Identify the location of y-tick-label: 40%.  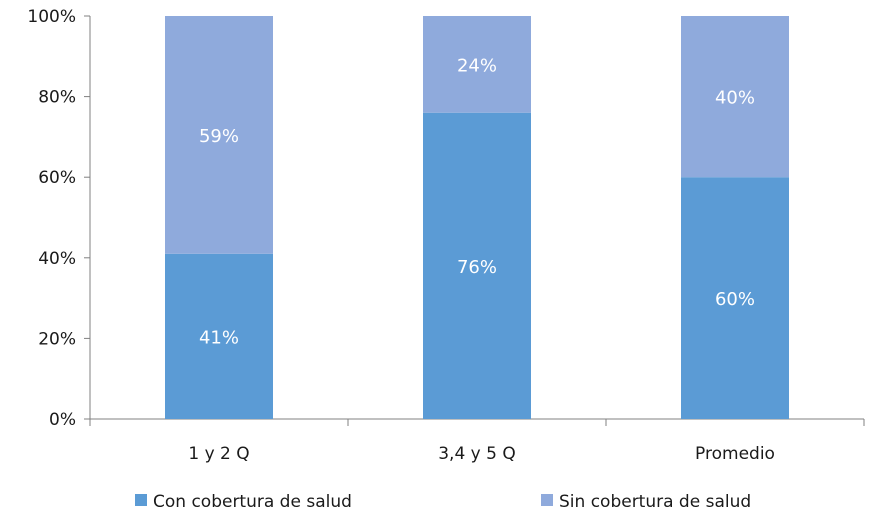
(57, 259).